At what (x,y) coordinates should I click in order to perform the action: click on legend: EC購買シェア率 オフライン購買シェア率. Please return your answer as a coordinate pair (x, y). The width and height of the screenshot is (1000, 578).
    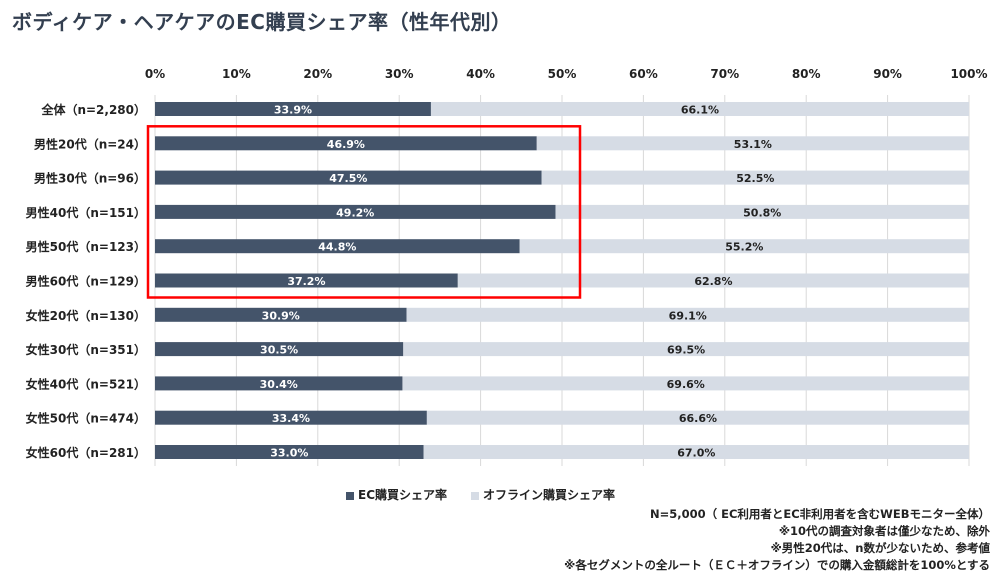
    Looking at the image, I should click on (480, 494).